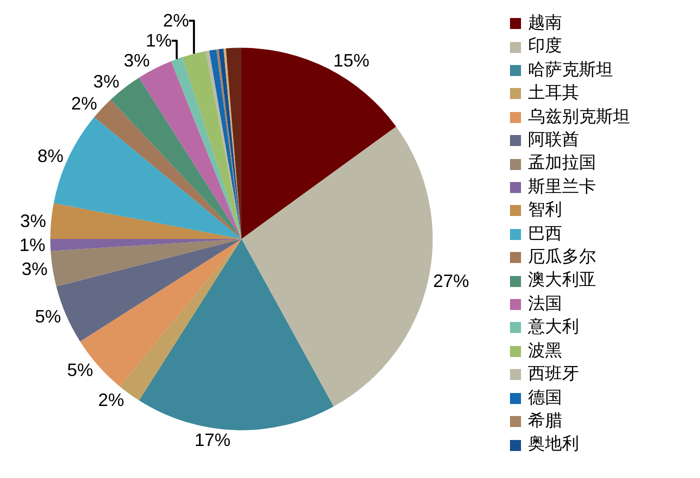 The width and height of the screenshot is (700, 478). What do you see at coordinates (545, 351) in the screenshot?
I see `legend-label: 波黑` at bounding box center [545, 351].